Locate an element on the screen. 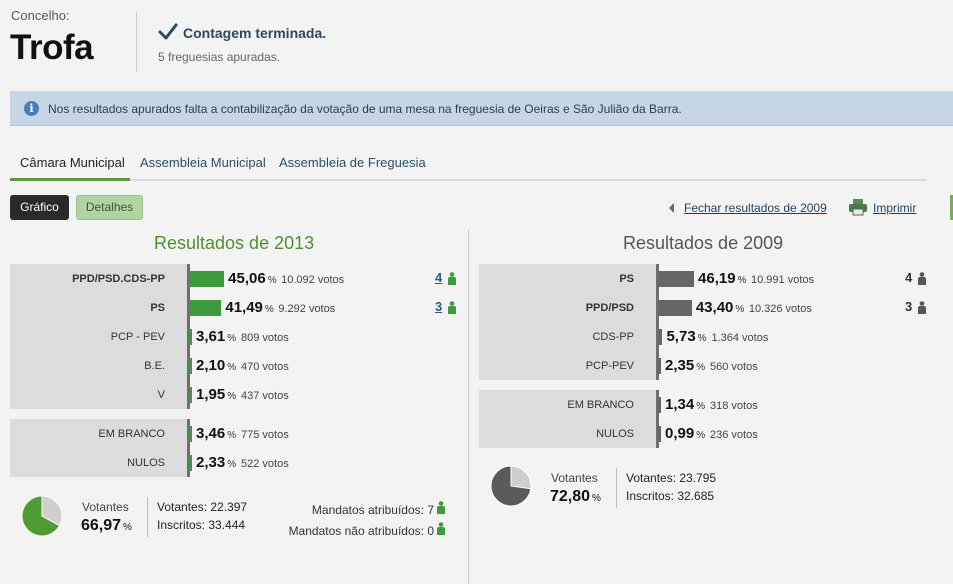 Image resolution: width=953 pixels, height=584 pixels. status-subtitle: 5 freguesias apuradas. is located at coordinates (219, 57).